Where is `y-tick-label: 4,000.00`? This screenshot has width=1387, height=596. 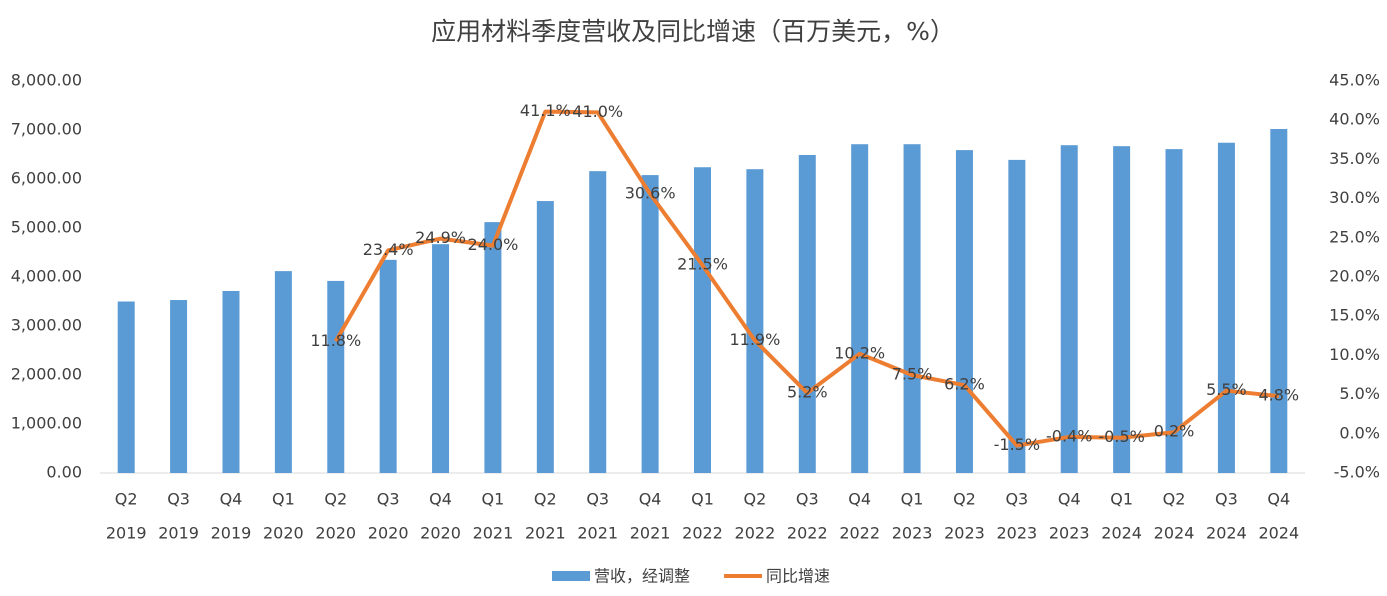 y-tick-label: 4,000.00 is located at coordinates (46, 276).